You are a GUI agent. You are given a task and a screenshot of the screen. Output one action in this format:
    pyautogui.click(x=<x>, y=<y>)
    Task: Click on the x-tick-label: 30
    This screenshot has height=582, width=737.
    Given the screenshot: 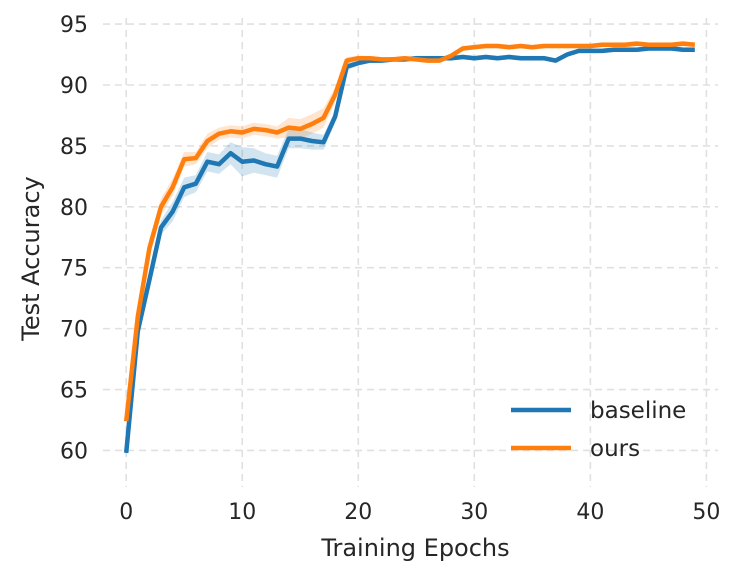 What is the action you would take?
    pyautogui.click(x=474, y=512)
    